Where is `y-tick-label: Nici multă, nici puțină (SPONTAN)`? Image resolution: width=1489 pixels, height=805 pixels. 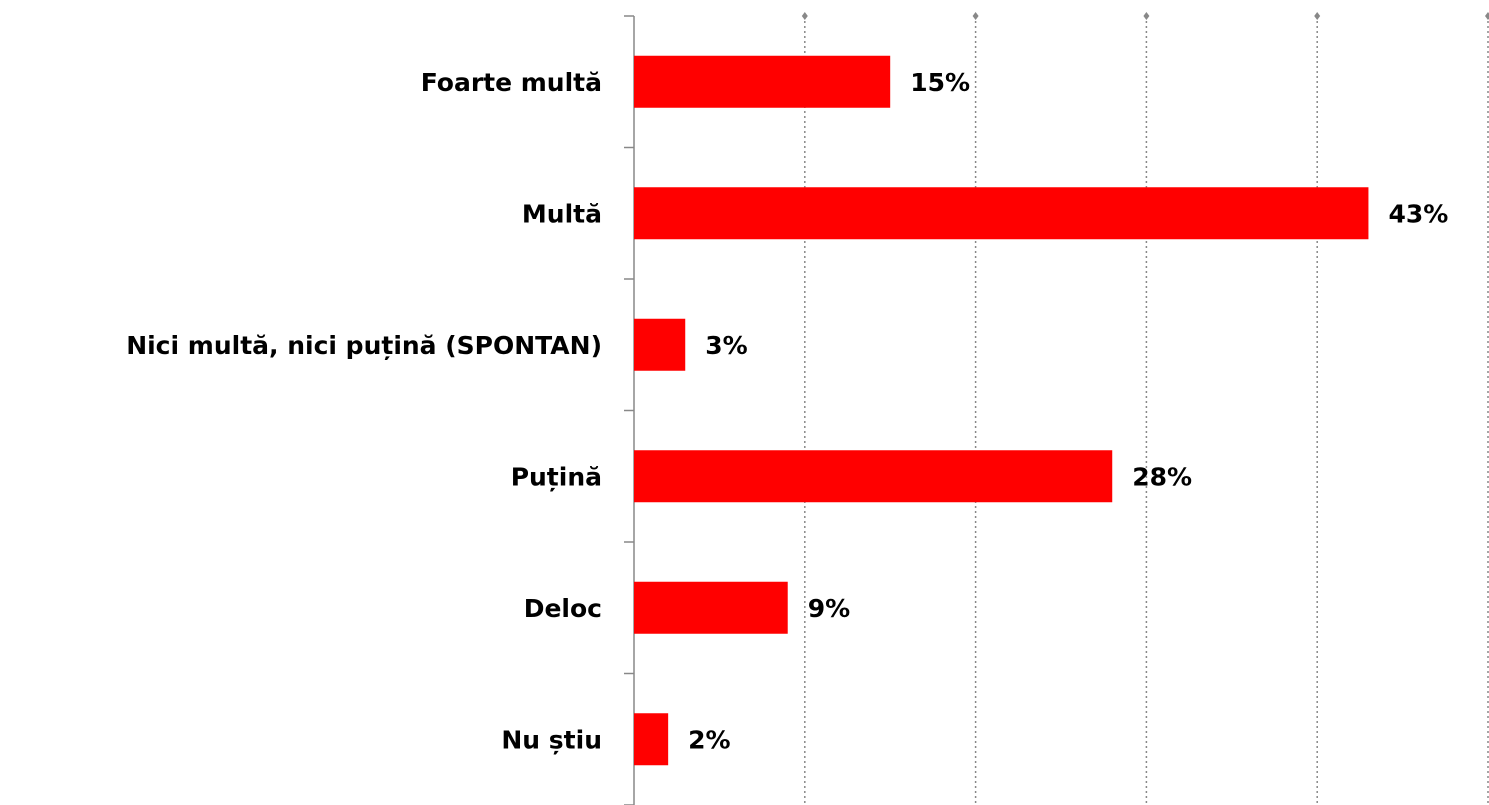
y-tick-label: Nici multă, nici puțină (SPONTAN) is located at coordinates (364, 345).